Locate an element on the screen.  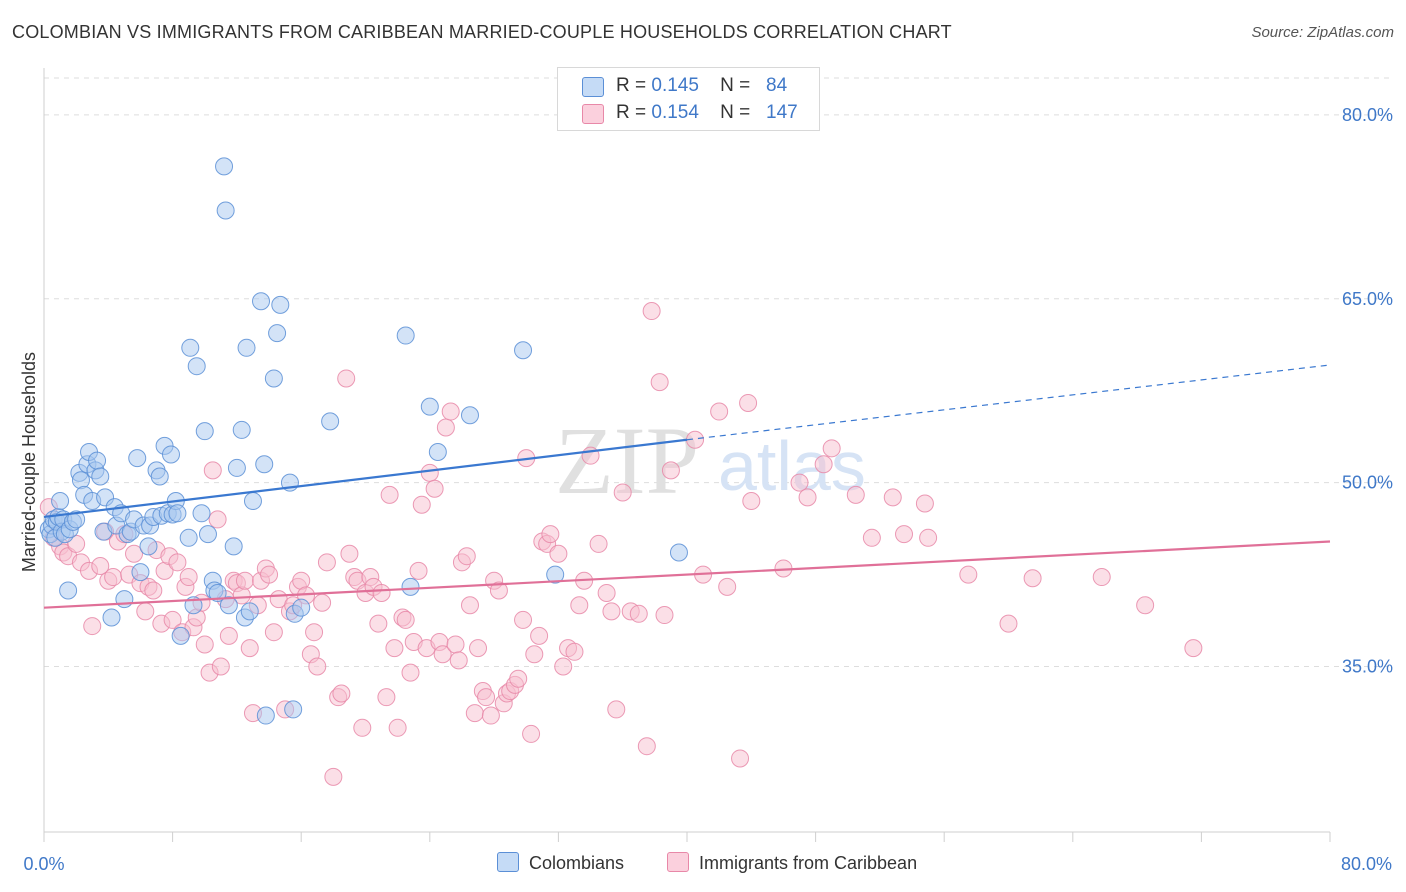
y-tick-label: 35.0% is located at coordinates (1367, 667).